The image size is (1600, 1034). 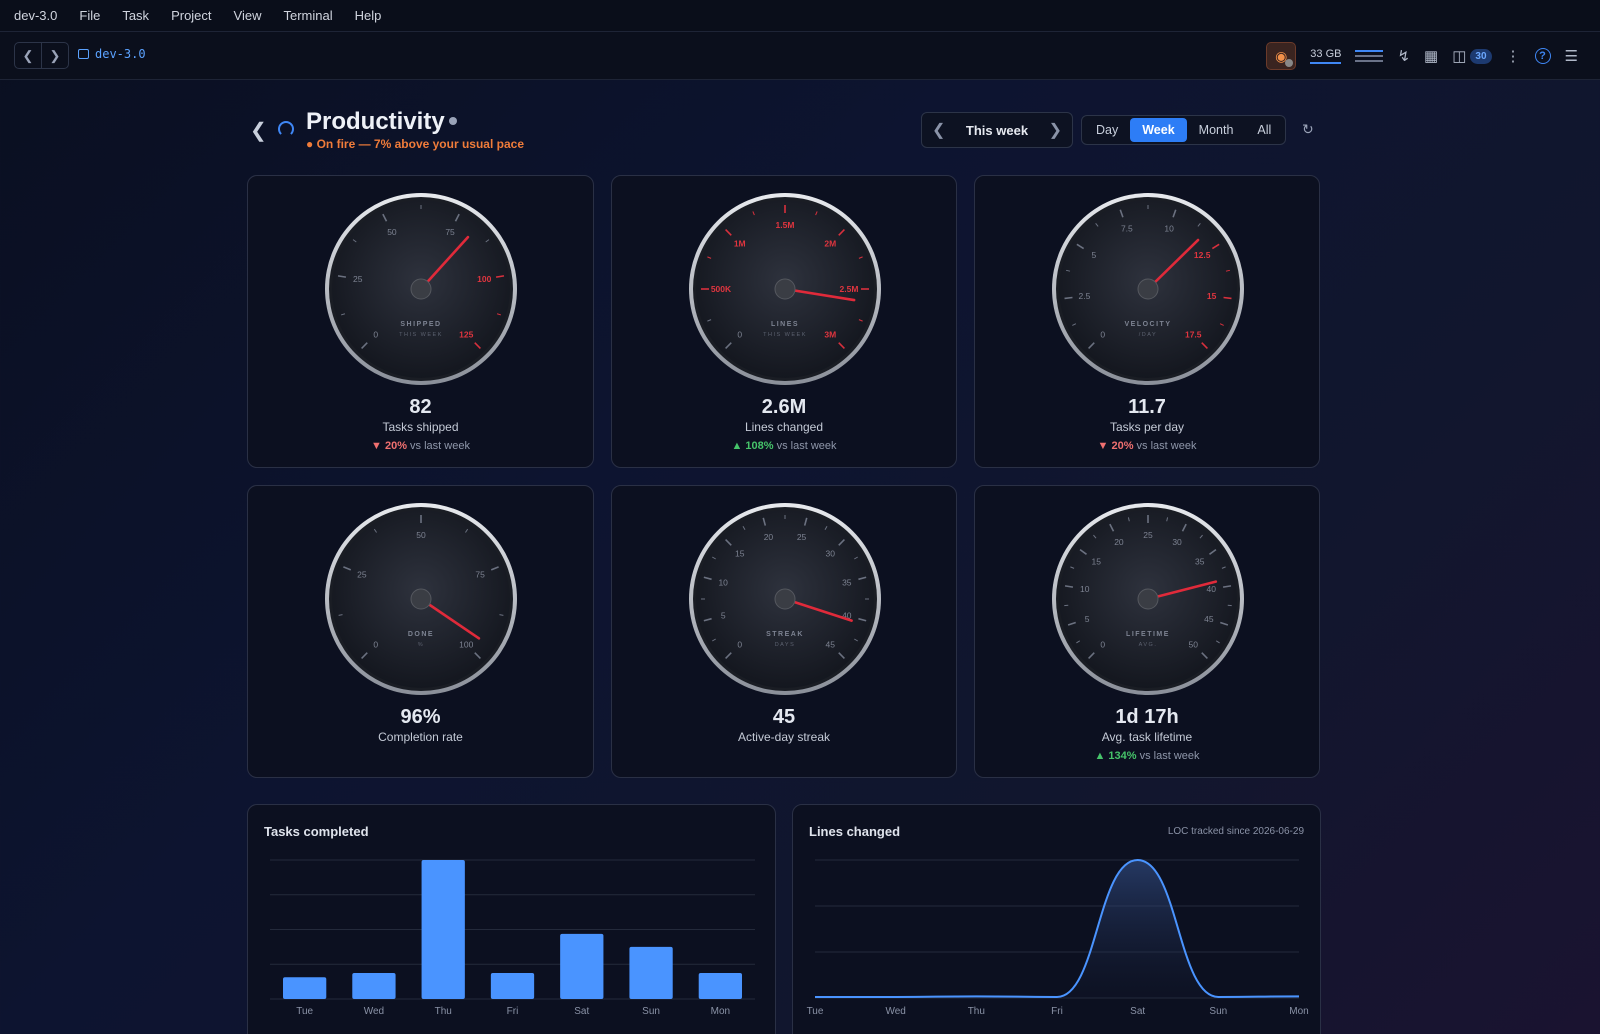 I want to click on gauge-tick-label: 2M, so click(x=830, y=244).